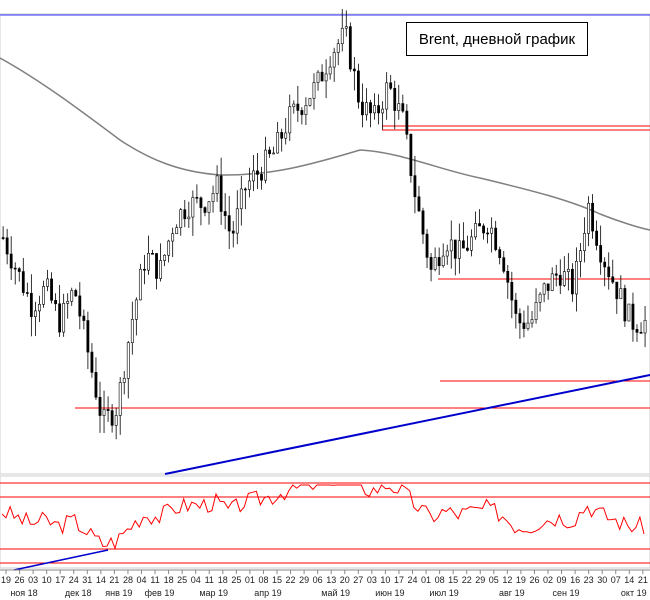 The height and width of the screenshot is (600, 650). What do you see at coordinates (629, 580) in the screenshot?
I see `x-tick-label: 14` at bounding box center [629, 580].